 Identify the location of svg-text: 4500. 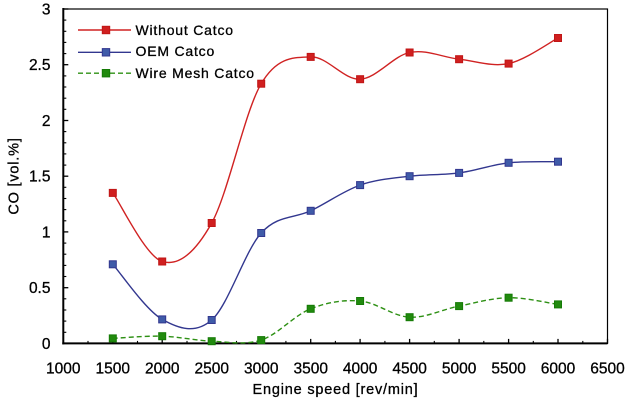
(409, 368).